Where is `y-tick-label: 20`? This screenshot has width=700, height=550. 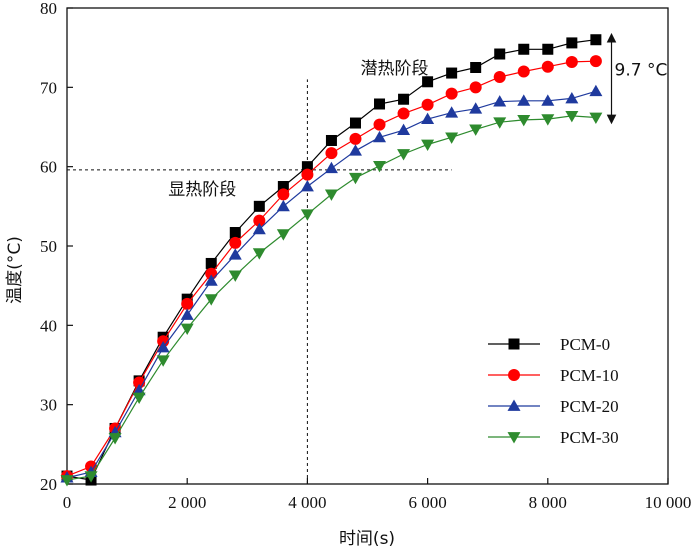
y-tick-label: 20 is located at coordinates (48, 484).